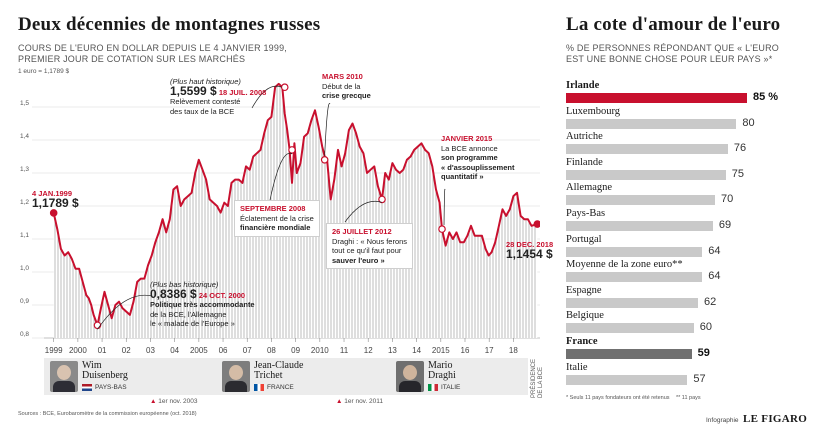 The height and width of the screenshot is (446, 826). I want to click on jan-2015-date: JANVIER 2015, so click(467, 138).